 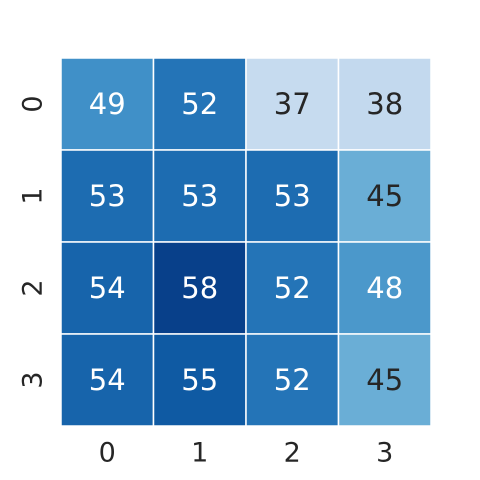 I want to click on x-tick-label: 2, so click(x=292, y=453).